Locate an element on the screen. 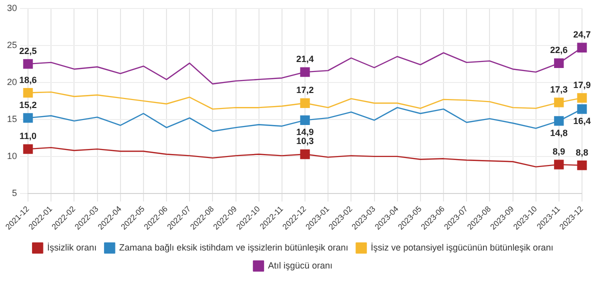 This screenshot has width=600, height=281. data-label: 17,3 is located at coordinates (559, 89).